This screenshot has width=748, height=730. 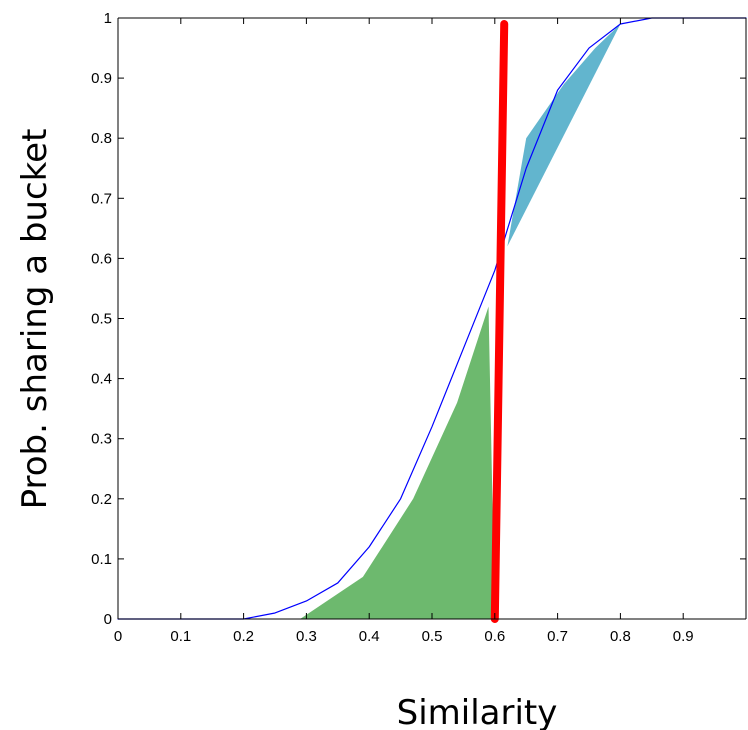 What do you see at coordinates (620, 636) in the screenshot?
I see `x-tick-label: 0.8` at bounding box center [620, 636].